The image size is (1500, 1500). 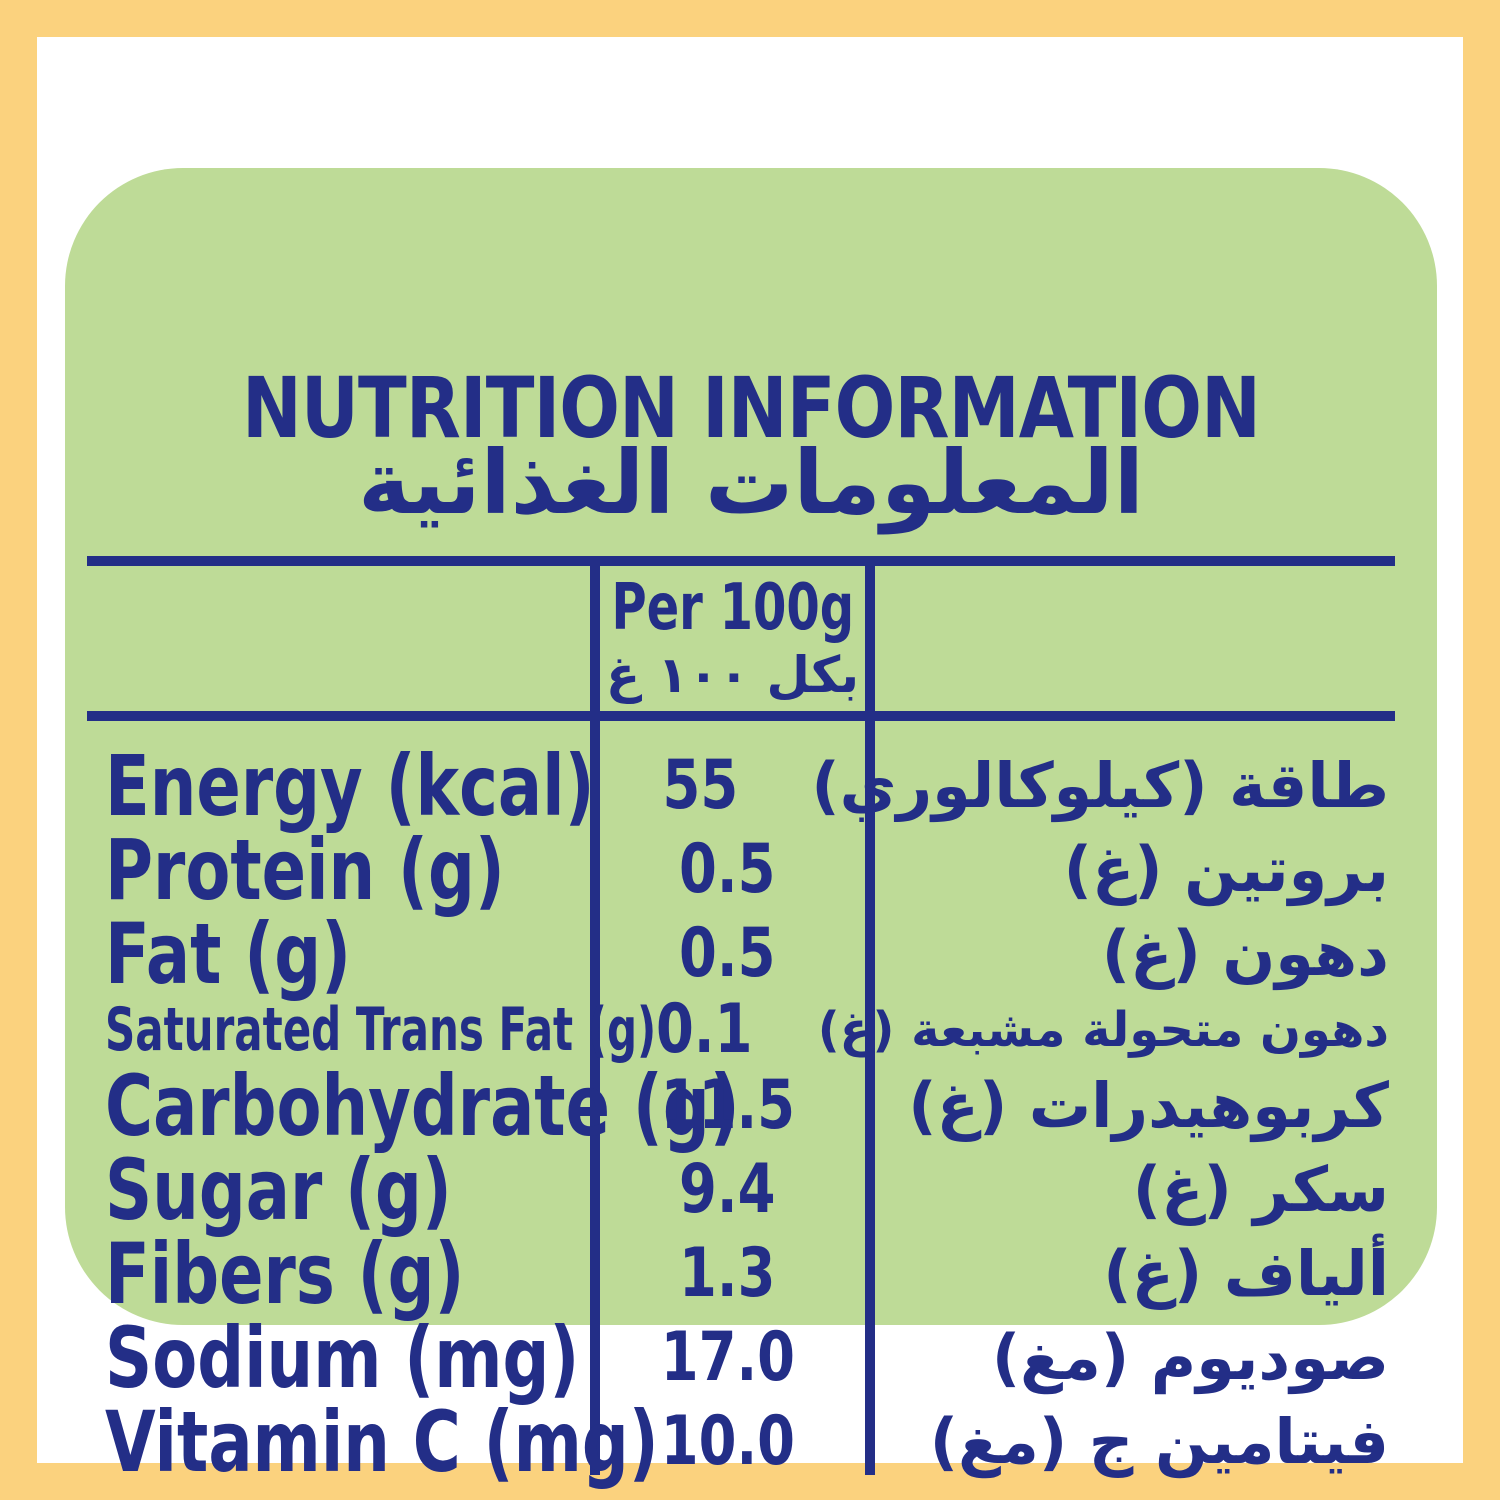 What do you see at coordinates (350, 786) in the screenshot?
I see `row-label-en: Energy (kcal)` at bounding box center [350, 786].